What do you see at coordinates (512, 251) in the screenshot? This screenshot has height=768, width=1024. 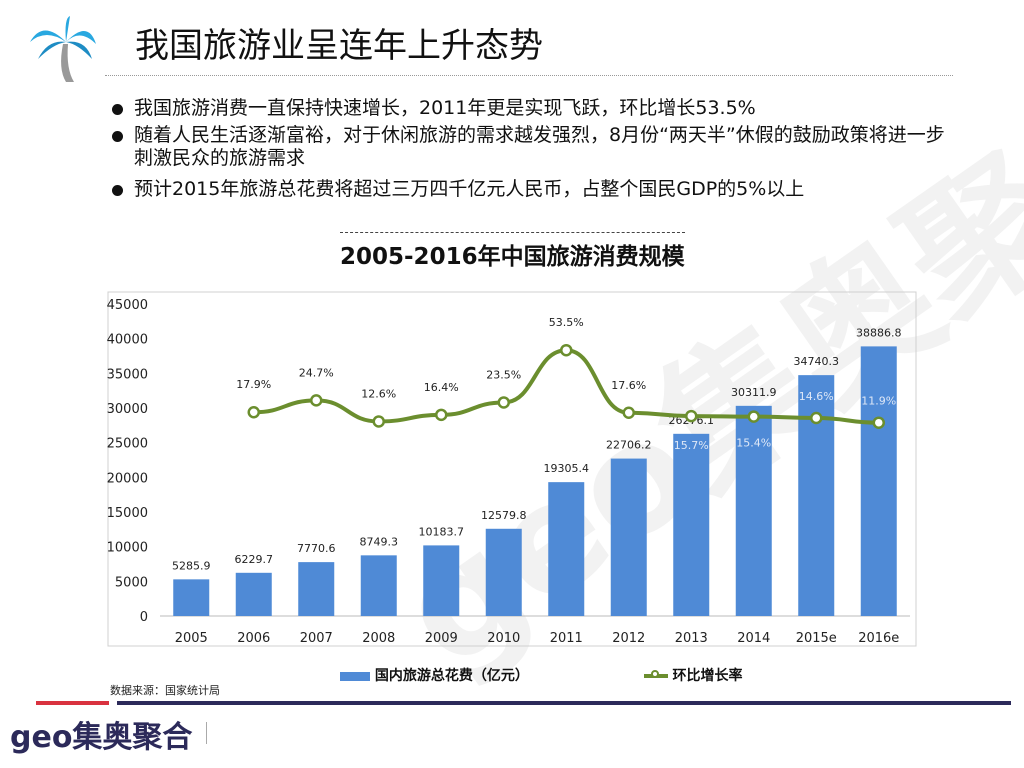 I see `chart-title: 2005-2016年中国旅游消费规模` at bounding box center [512, 251].